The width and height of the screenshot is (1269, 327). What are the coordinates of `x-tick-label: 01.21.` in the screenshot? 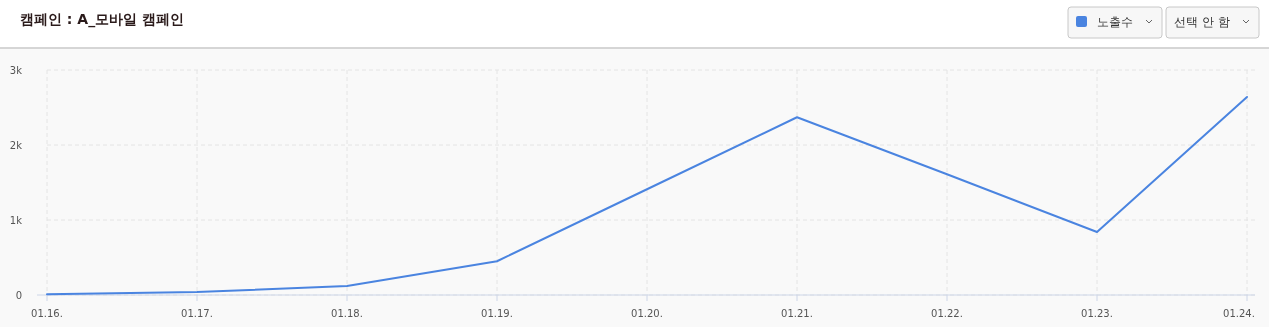 It's located at (797, 313).